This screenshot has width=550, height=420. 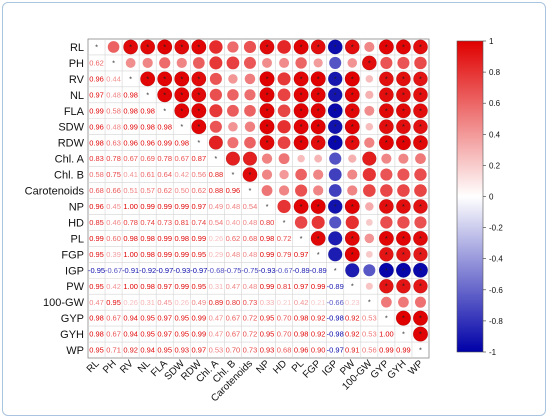 What do you see at coordinates (147, 270) in the screenshot?
I see `correlation-value: -0.92` at bounding box center [147, 270].